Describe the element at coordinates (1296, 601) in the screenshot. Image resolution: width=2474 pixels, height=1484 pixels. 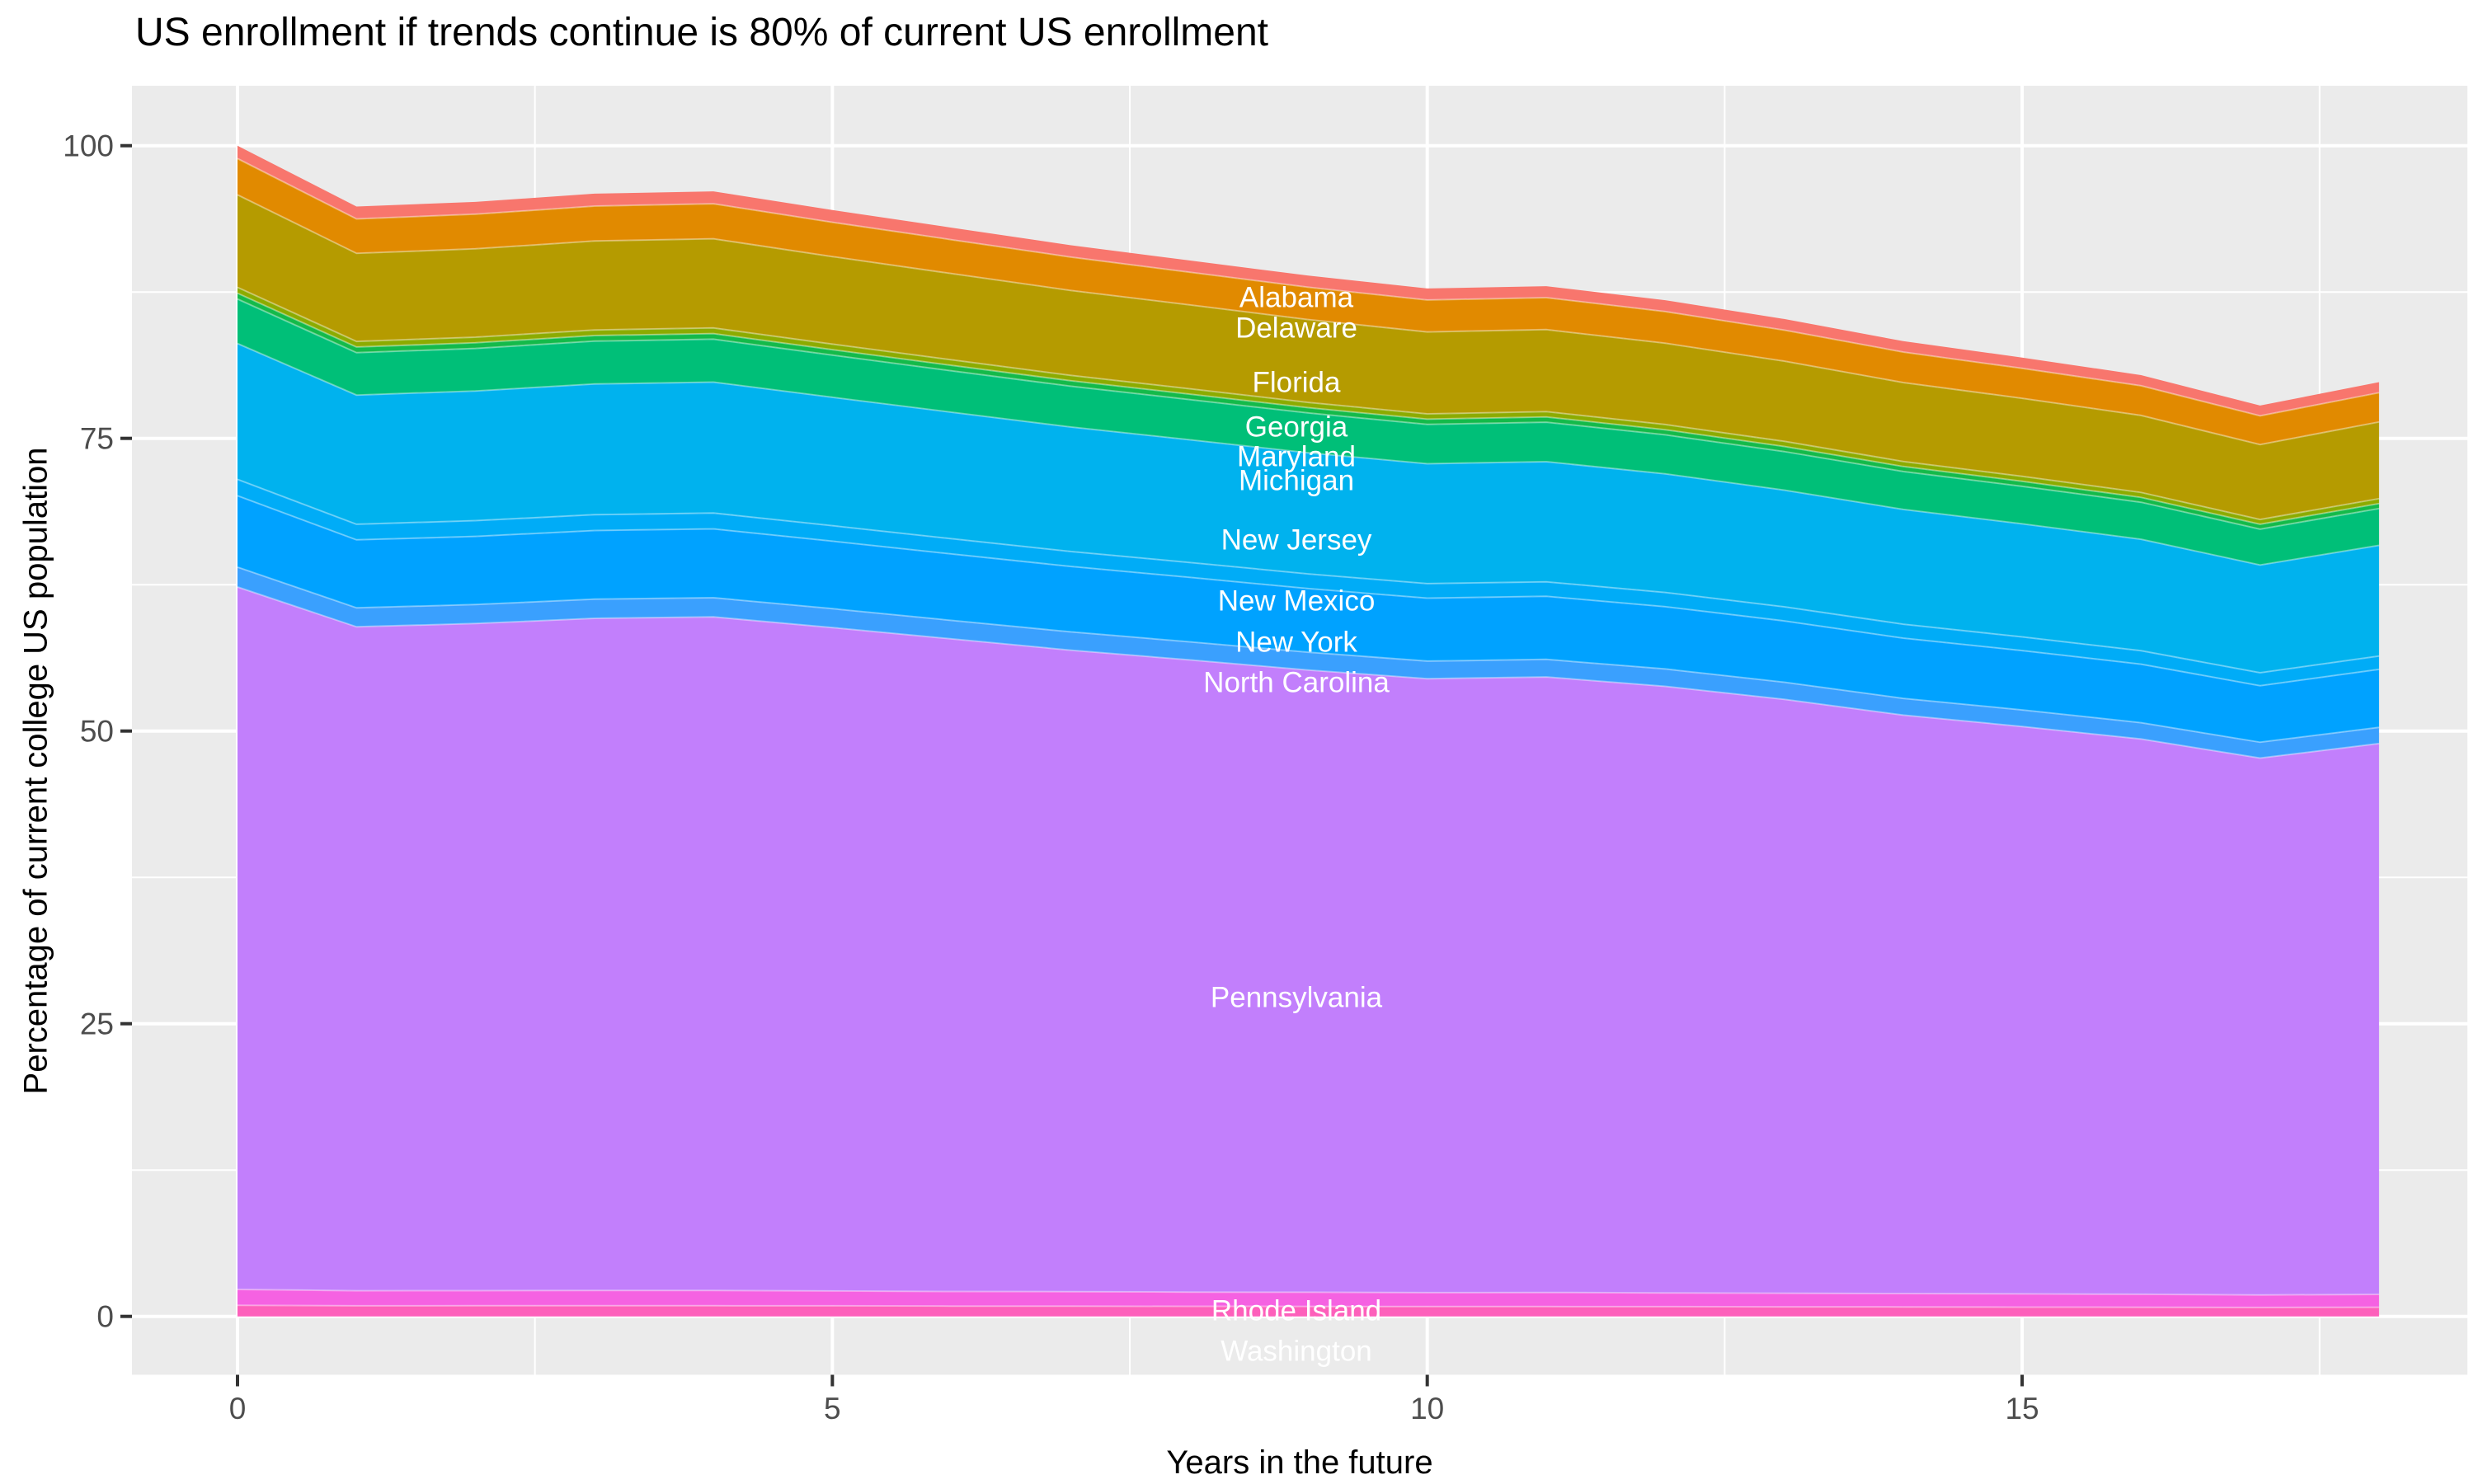
I see `area-label-new-mexico: New Mexico` at that location.